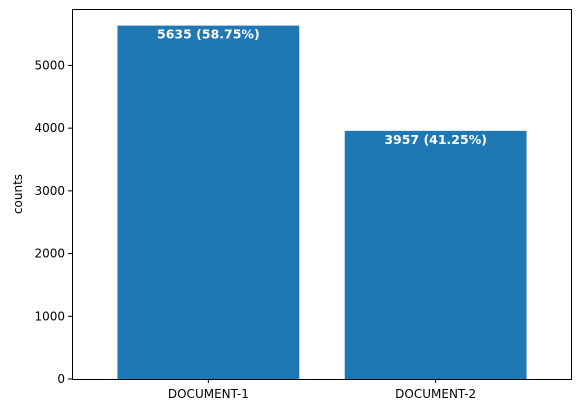  Describe the element at coordinates (53, 222) in the screenshot. I see `y-axis-ticks: 0 1000 2000 3000 4000 5000` at that location.